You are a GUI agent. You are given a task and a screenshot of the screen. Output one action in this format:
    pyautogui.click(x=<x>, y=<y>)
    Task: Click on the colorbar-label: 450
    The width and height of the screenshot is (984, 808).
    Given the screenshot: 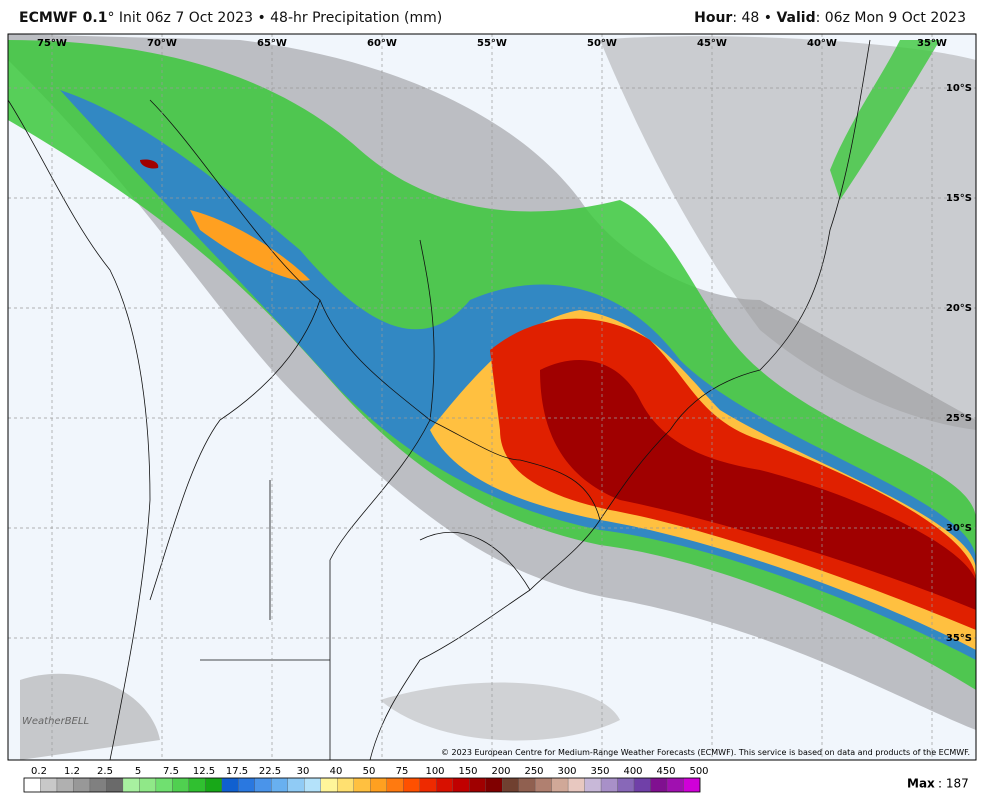 What is the action you would take?
    pyautogui.click(x=665, y=771)
    